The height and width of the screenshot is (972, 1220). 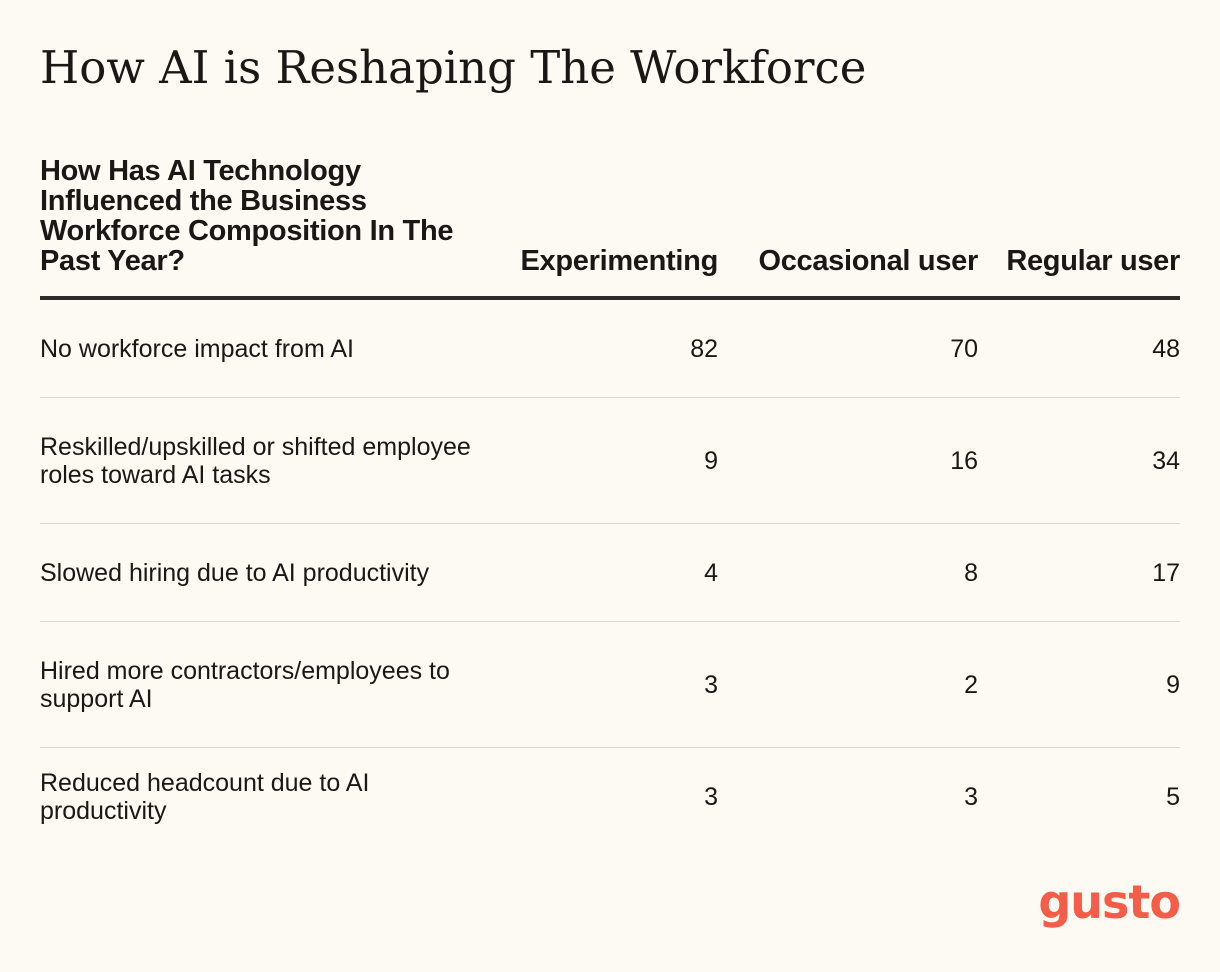 What do you see at coordinates (971, 572) in the screenshot?
I see `occasional-user-value: 8` at bounding box center [971, 572].